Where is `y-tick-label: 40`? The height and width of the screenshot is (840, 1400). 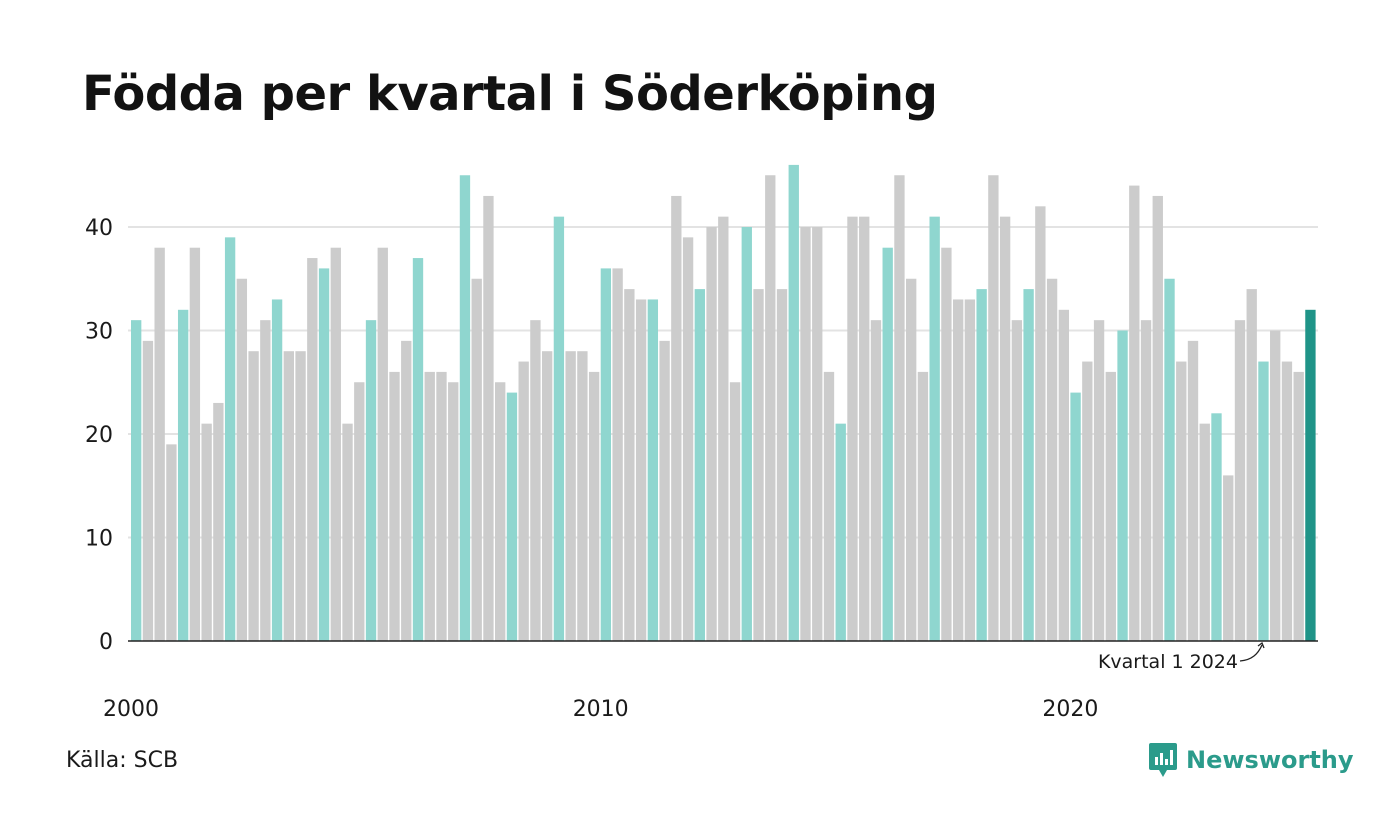 y-tick-label: 40 is located at coordinates (99, 228).